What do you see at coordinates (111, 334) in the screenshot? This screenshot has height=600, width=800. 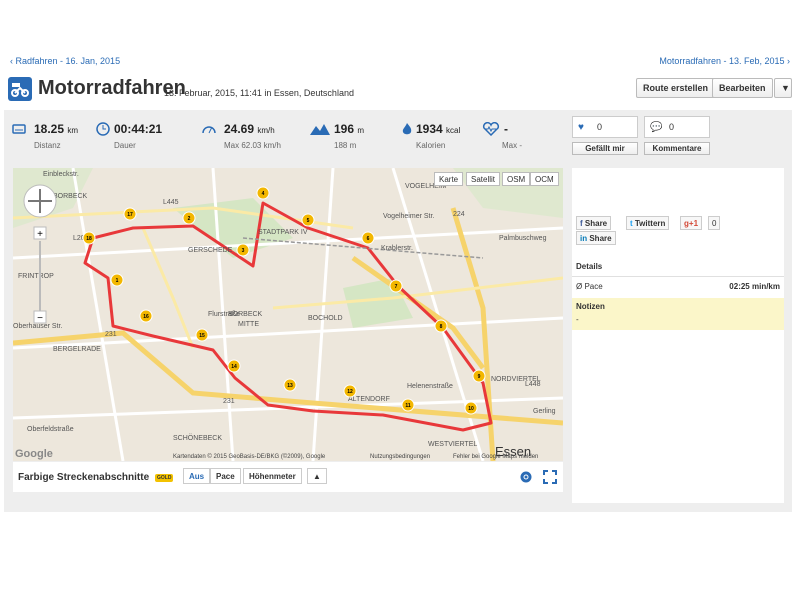 I see `svg-text: 231` at bounding box center [111, 334].